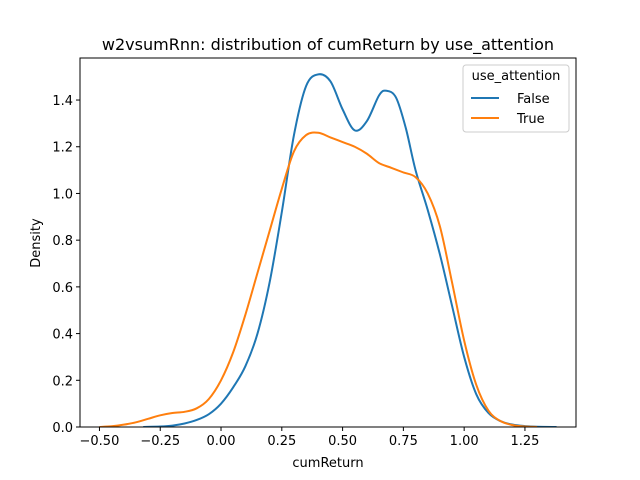 The height and width of the screenshot is (480, 640). I want to click on y-tick-label: 0.4, so click(62, 335).